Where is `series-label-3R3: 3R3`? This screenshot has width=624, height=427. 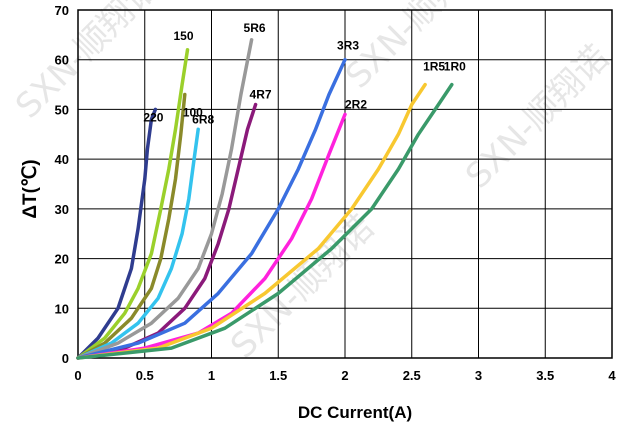 series-label-3R3: 3R3 is located at coordinates (348, 46).